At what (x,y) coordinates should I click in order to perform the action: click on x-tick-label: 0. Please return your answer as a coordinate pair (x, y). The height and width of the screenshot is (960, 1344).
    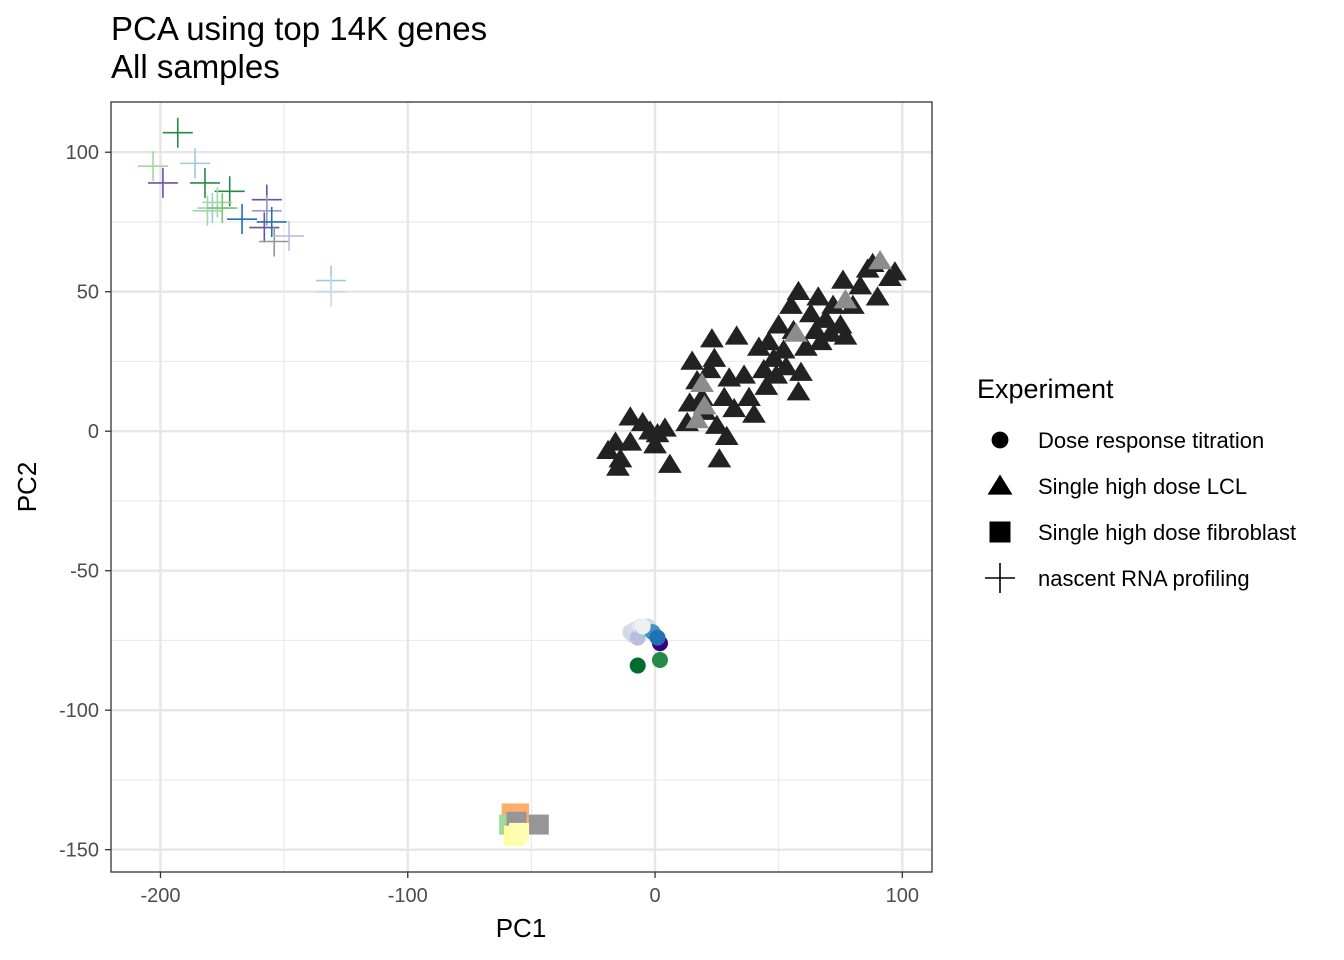
    Looking at the image, I should click on (654, 896).